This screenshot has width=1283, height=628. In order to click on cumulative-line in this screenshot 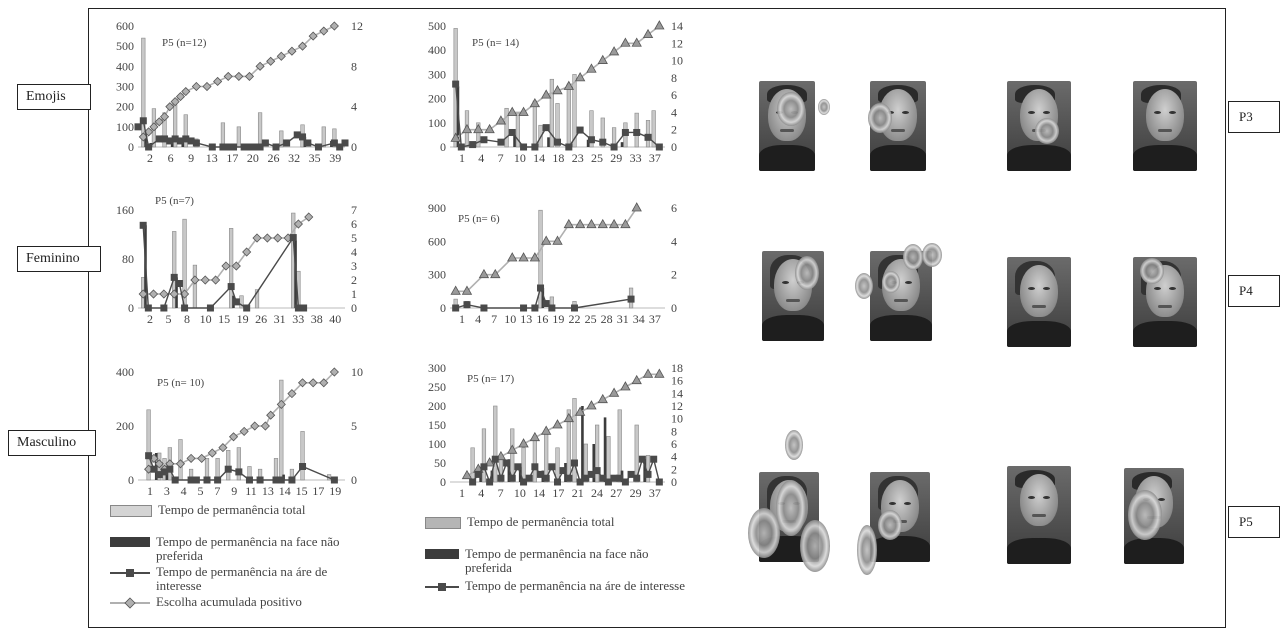, I will do `click(546, 250)`.